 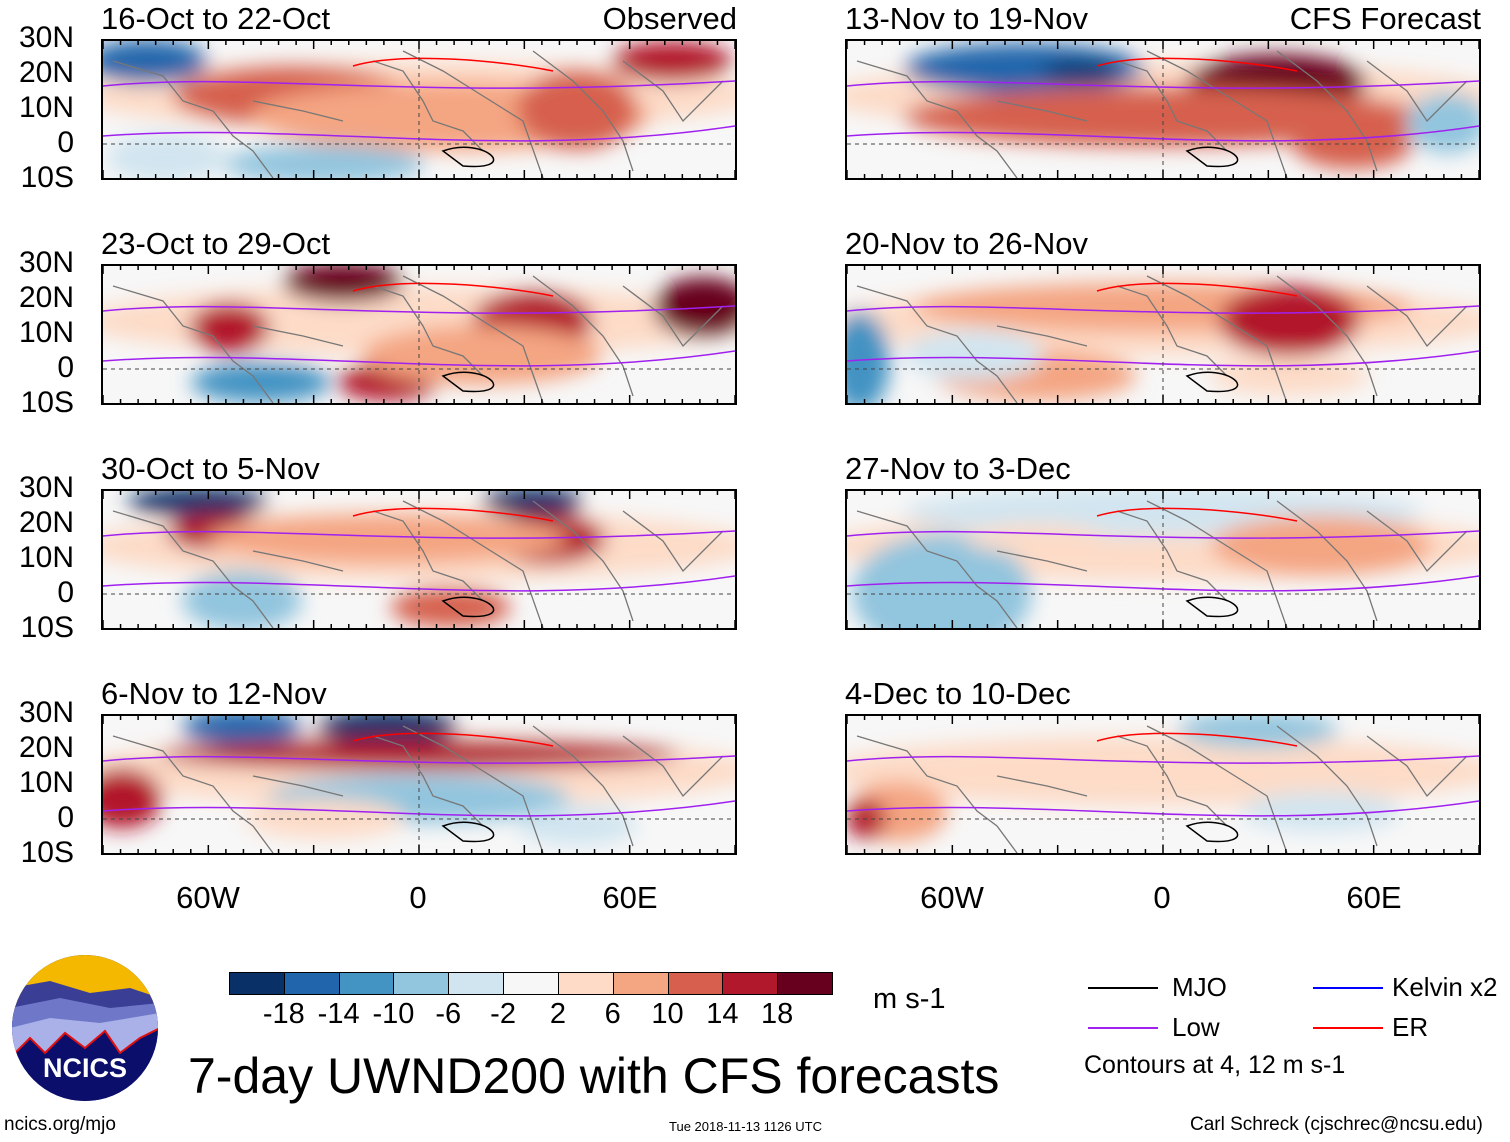 What do you see at coordinates (1196, 1027) in the screenshot?
I see `legend-low-label: Low` at bounding box center [1196, 1027].